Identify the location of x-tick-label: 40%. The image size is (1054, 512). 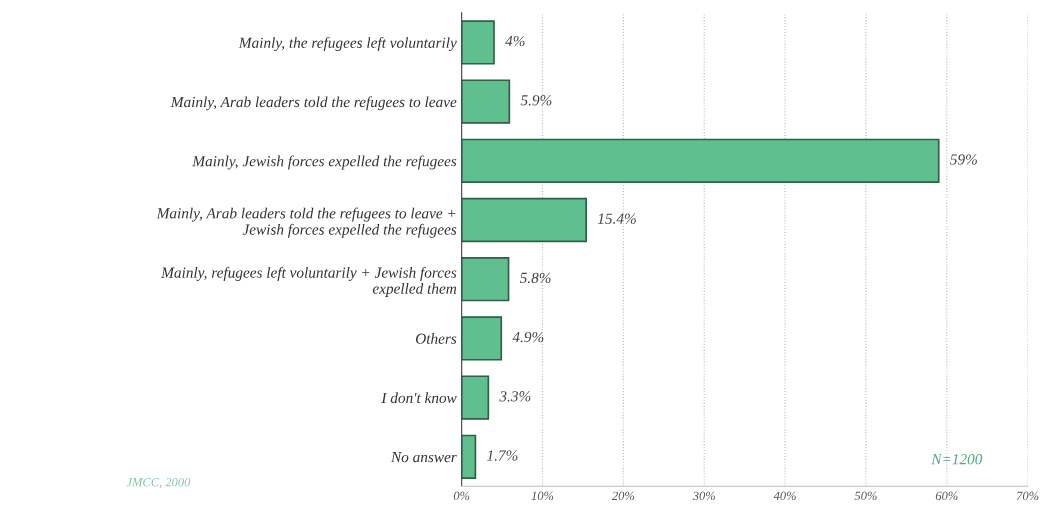
(784, 496).